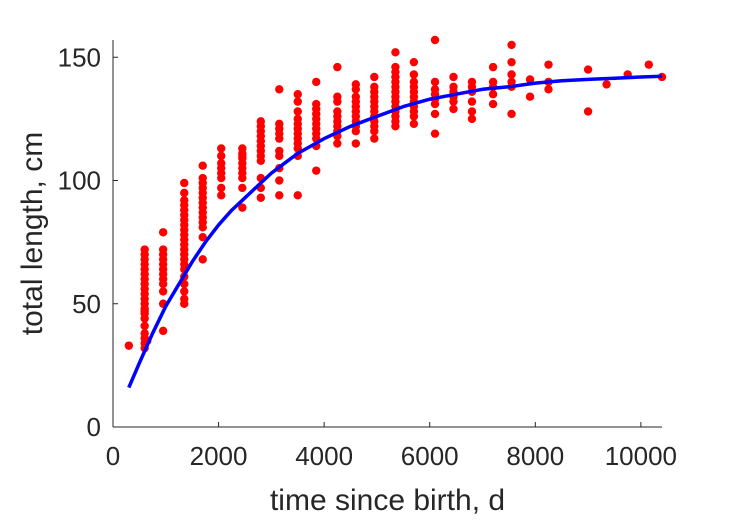 Image resolution: width=729 pixels, height=521 pixels. I want to click on y-tick-label: 150, so click(79, 57).